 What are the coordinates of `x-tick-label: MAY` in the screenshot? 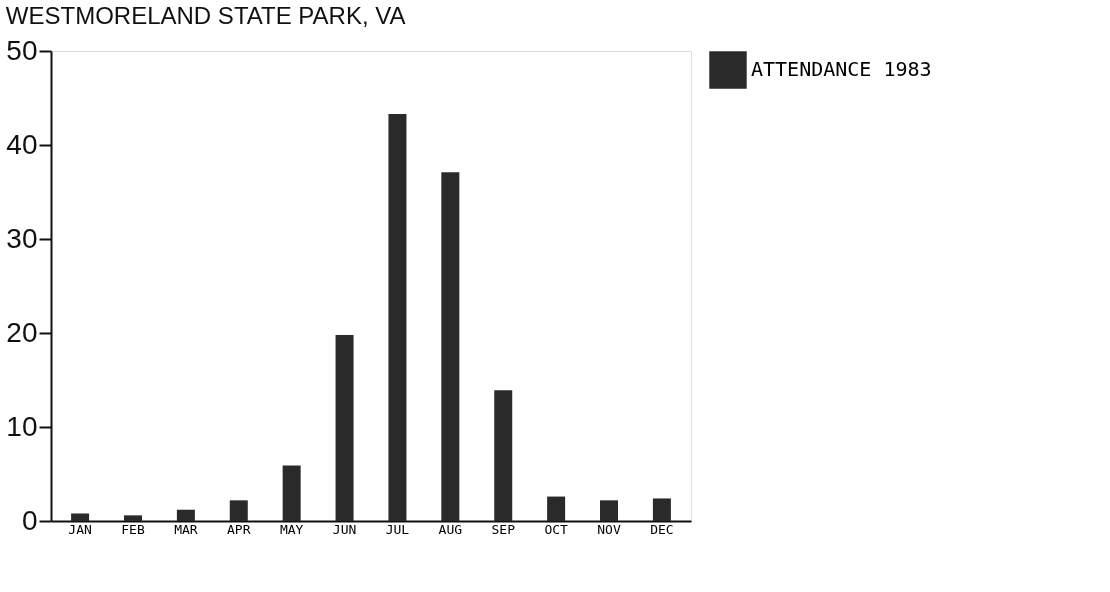 It's located at (291, 529).